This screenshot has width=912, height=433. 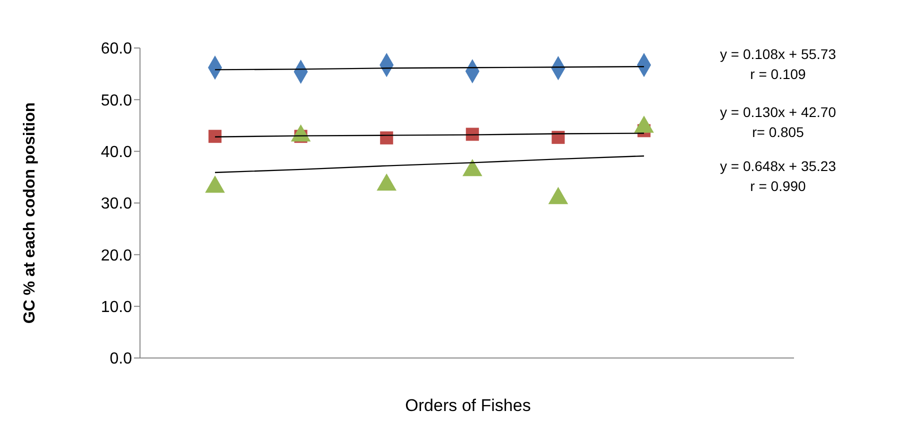 I want to click on text: y = 0.108x + 55.73, so click(x=778, y=54).